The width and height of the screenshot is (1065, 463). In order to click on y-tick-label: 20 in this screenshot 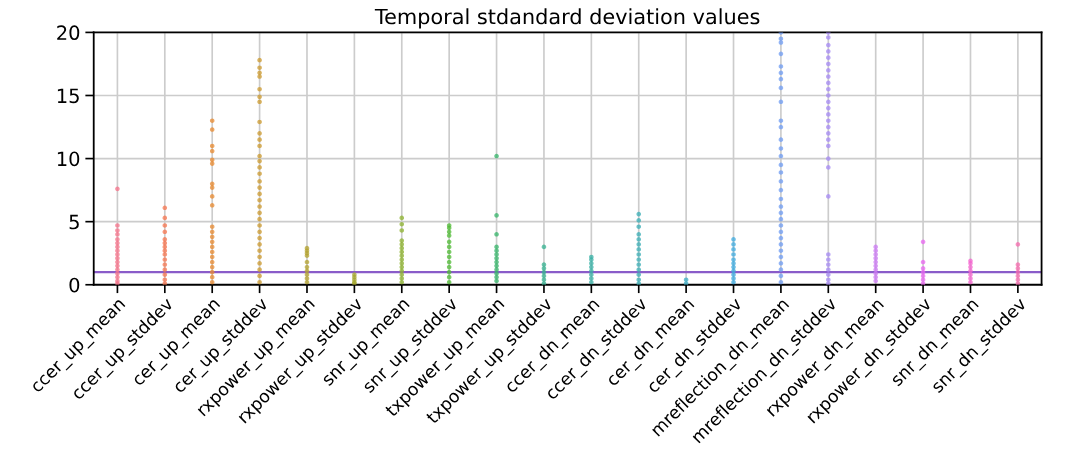, I will do `click(68, 33)`.